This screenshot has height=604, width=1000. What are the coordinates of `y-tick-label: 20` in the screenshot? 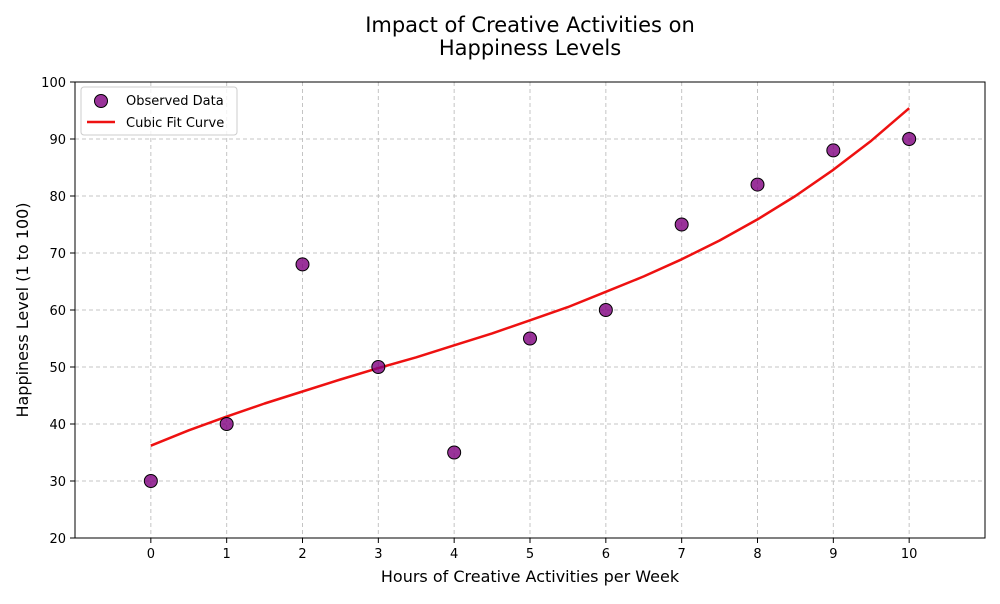 It's located at (57, 539).